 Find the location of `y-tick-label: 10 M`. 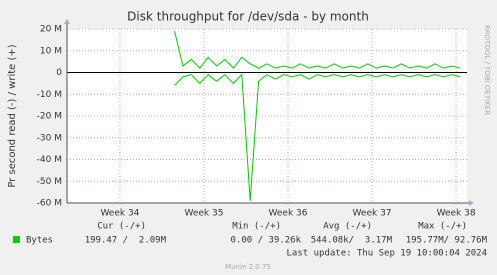

y-tick-label: 10 M is located at coordinates (51, 51).